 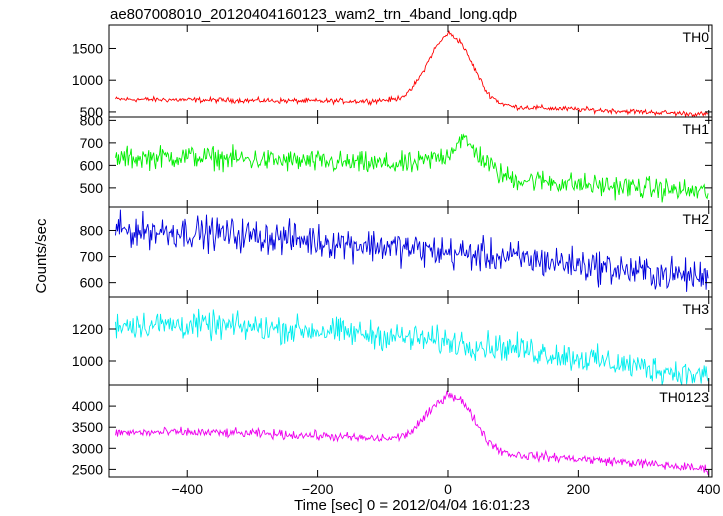 What do you see at coordinates (696, 219) in the screenshot?
I see `panel-label-th2: TH2` at bounding box center [696, 219].